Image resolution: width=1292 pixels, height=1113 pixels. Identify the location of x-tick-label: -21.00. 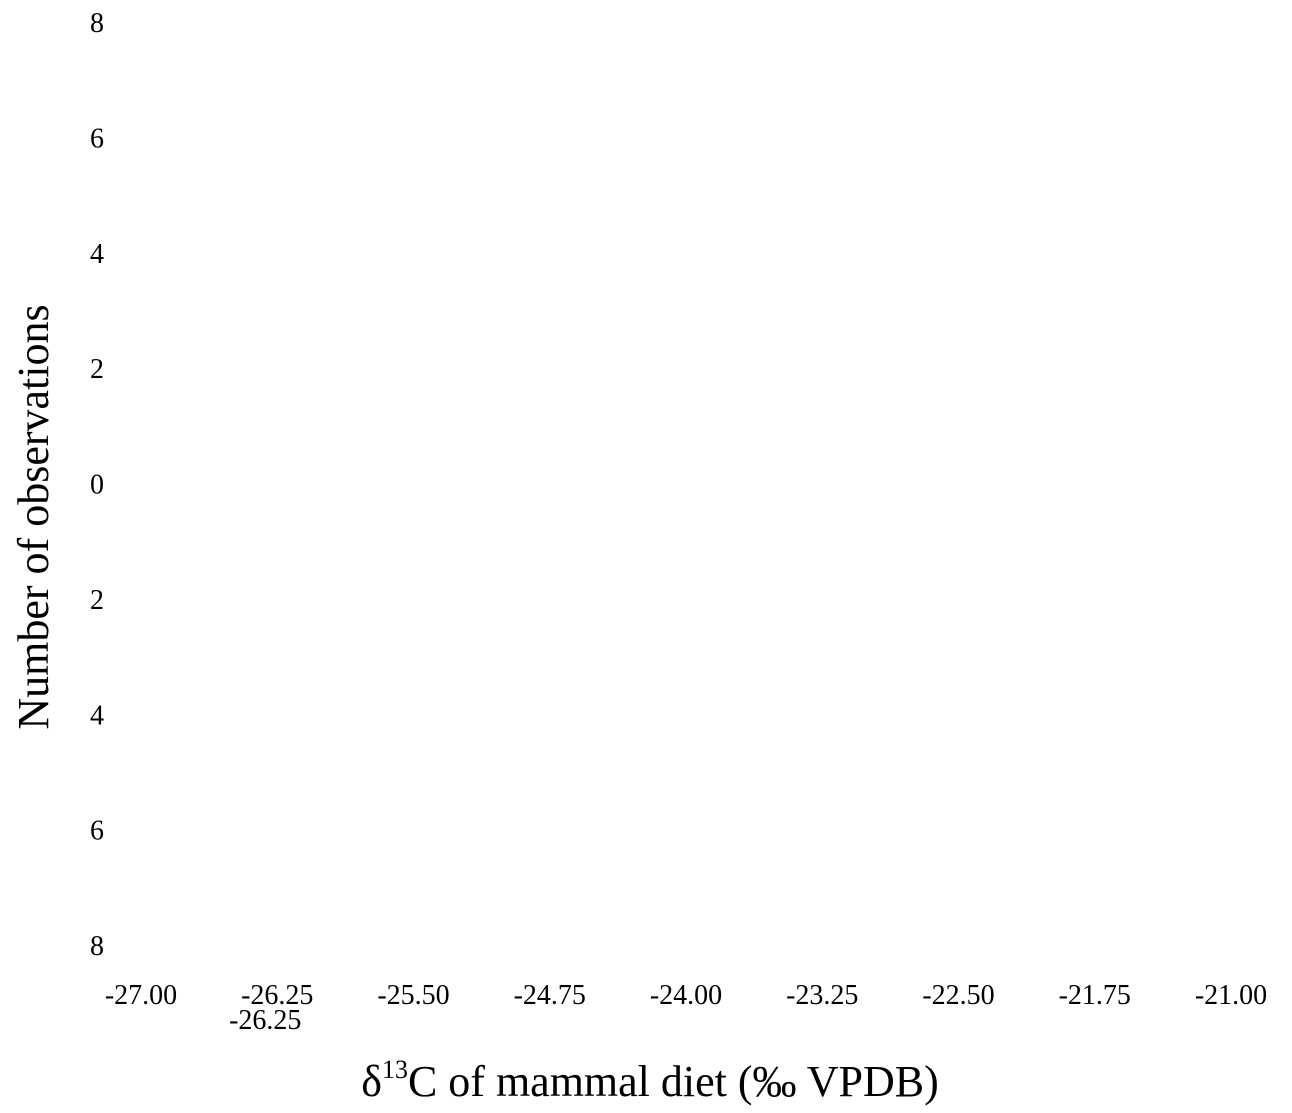
(1231, 995).